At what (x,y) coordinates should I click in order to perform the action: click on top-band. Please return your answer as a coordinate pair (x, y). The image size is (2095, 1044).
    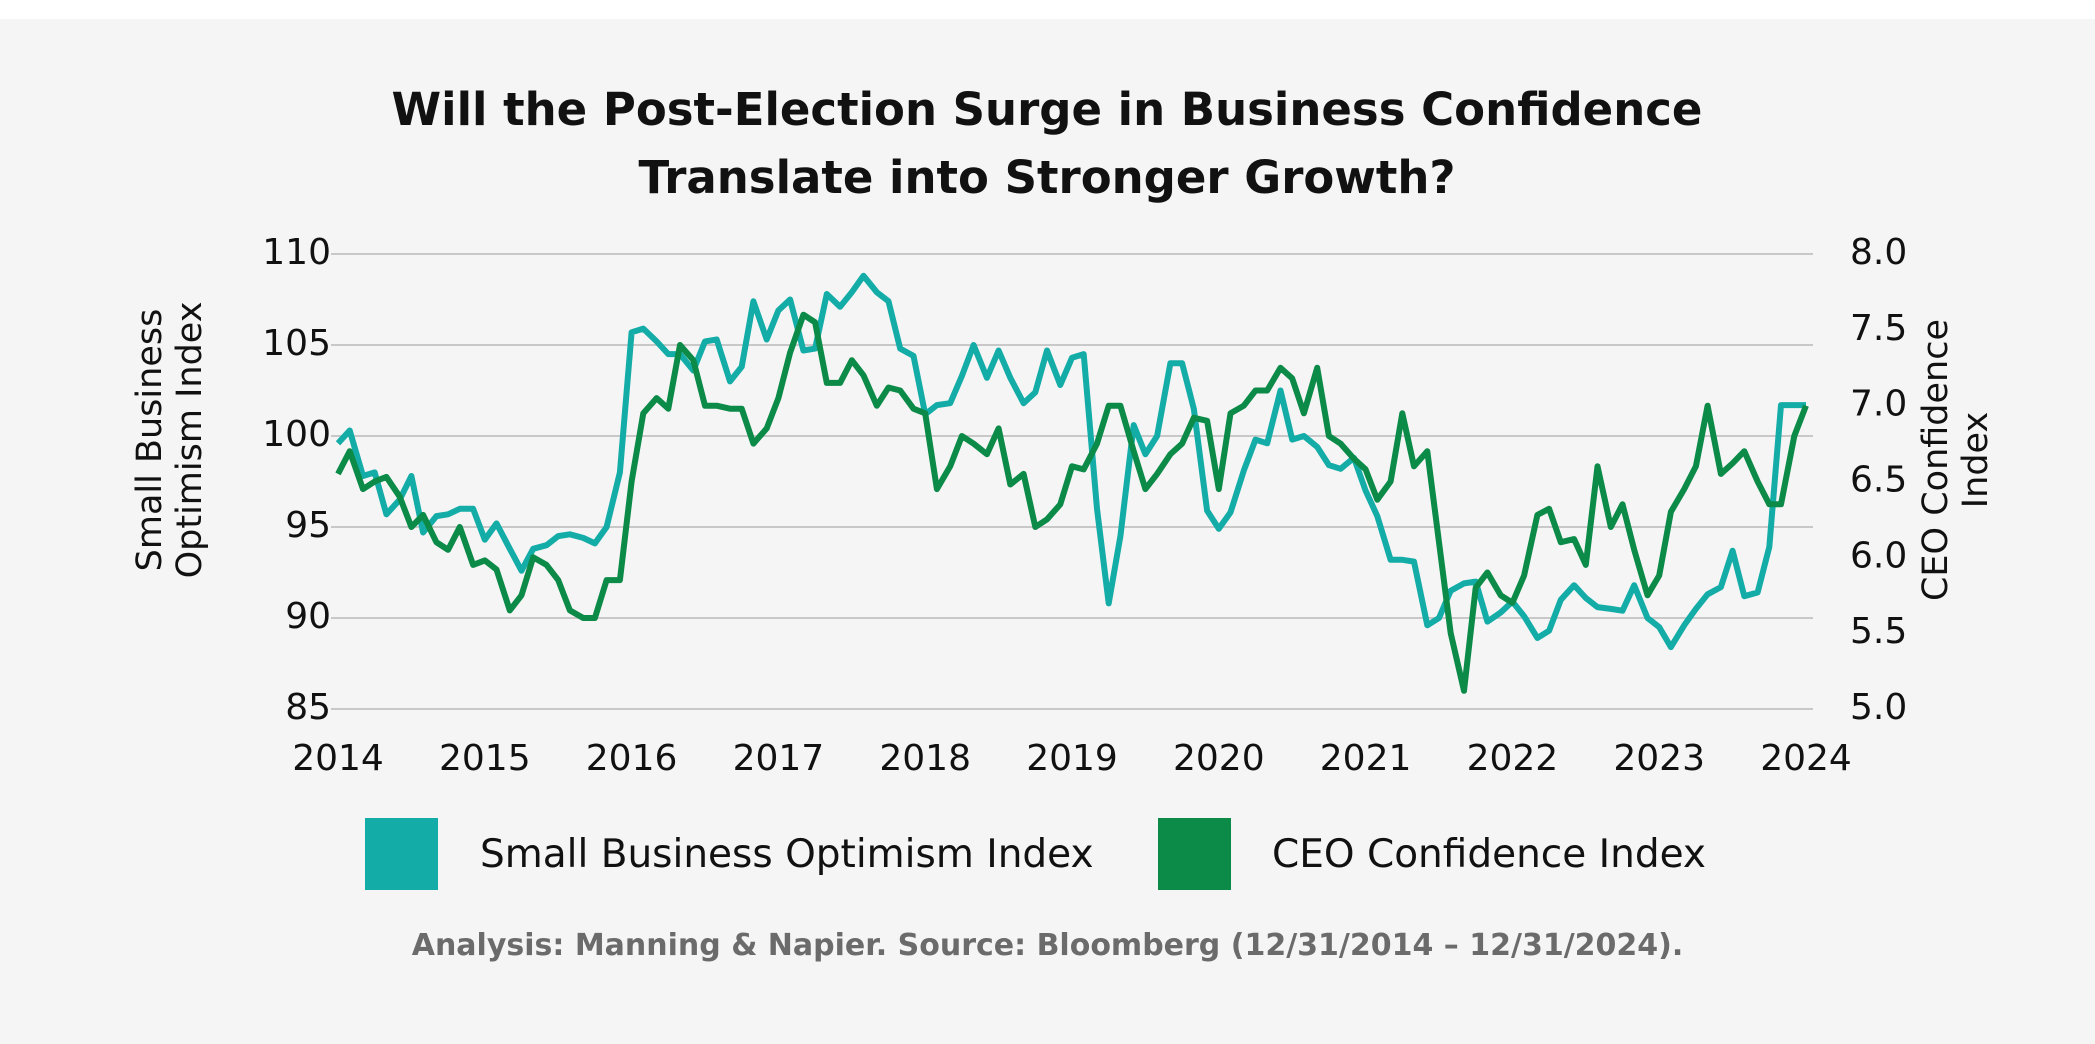
    Looking at the image, I should click on (1047, 9).